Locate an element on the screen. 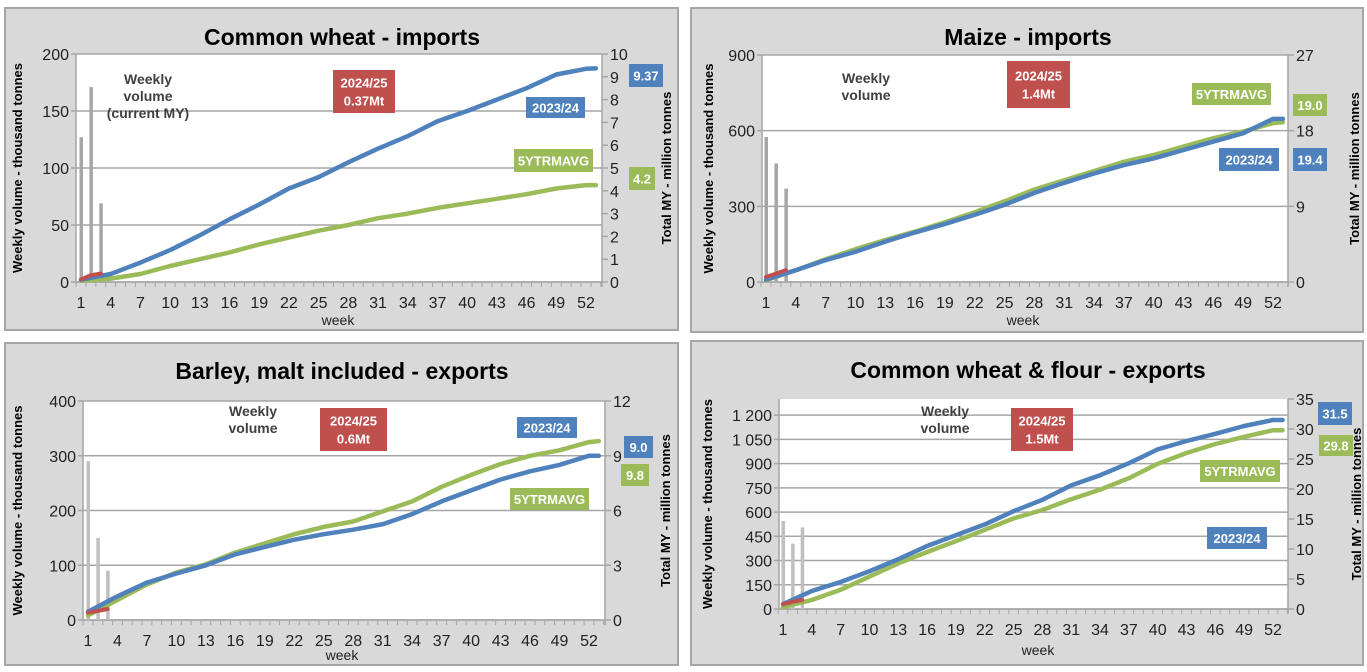 The width and height of the screenshot is (1367, 672). five-year-average-total-badge-text: 19.0 is located at coordinates (1309, 105).